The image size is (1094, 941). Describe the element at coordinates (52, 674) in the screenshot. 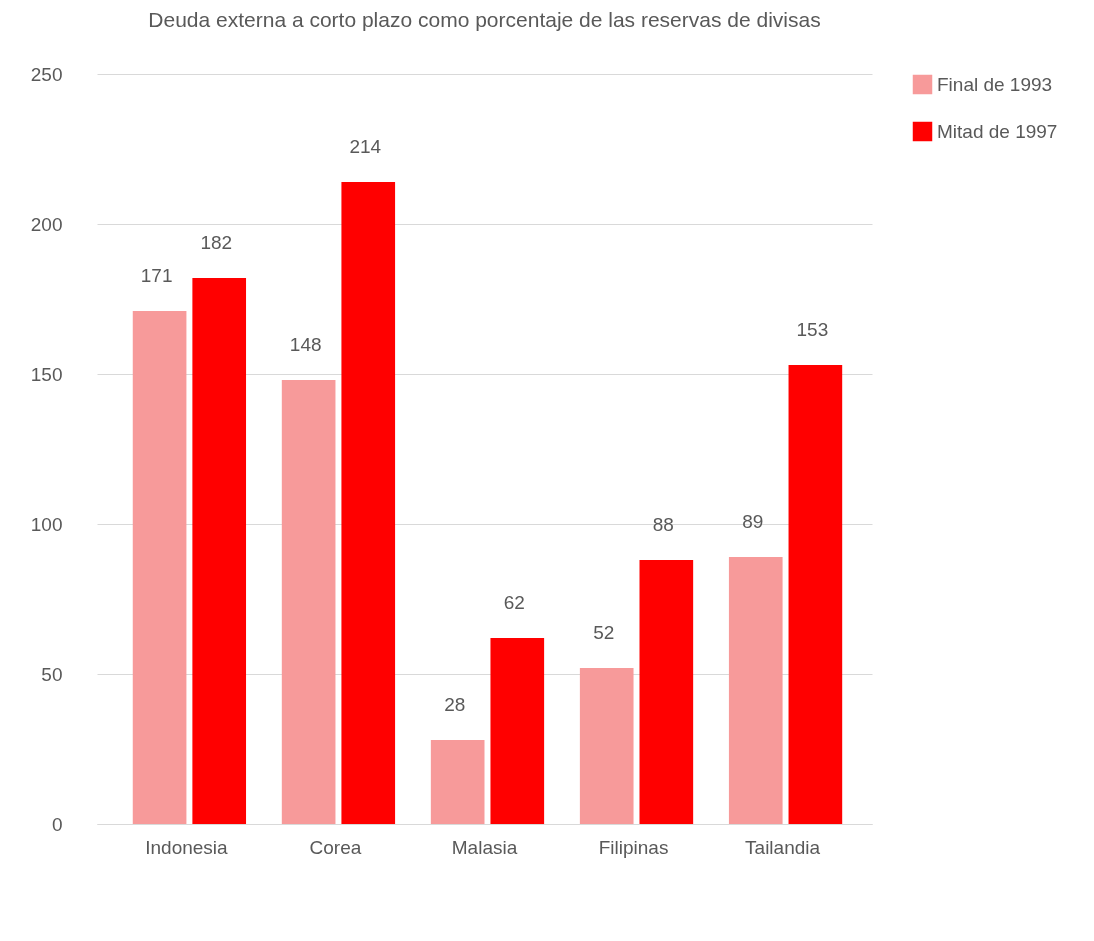

I see `y-tick-label: 50` at that location.